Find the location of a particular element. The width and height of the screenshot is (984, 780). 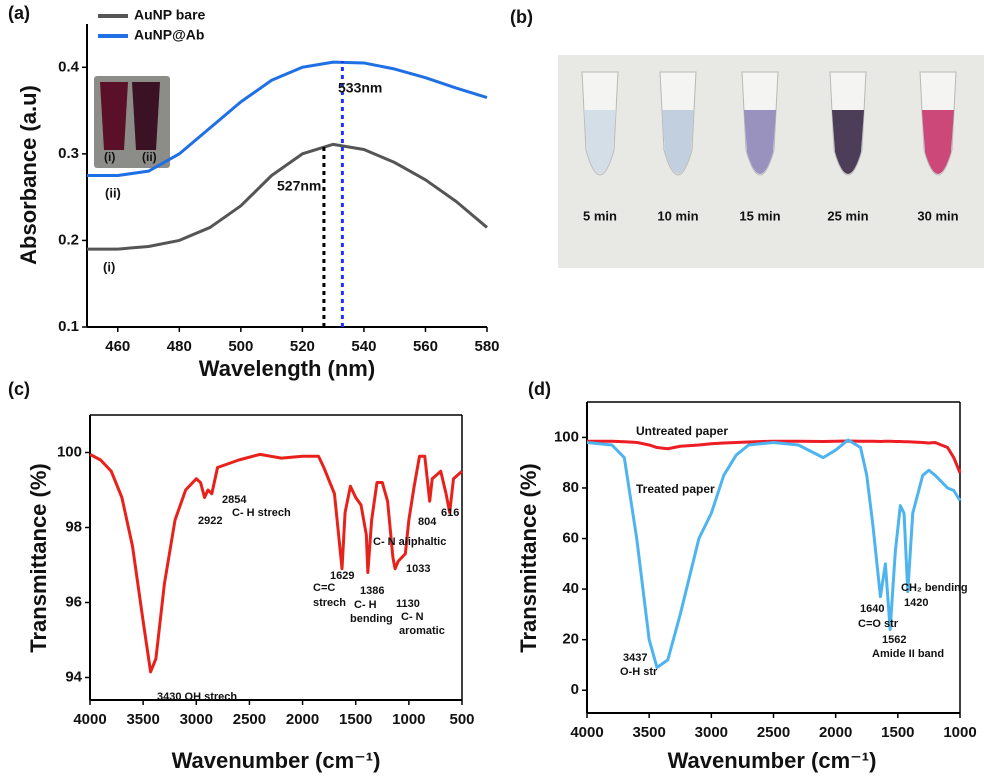

photo-label: 25 min is located at coordinates (847, 215).